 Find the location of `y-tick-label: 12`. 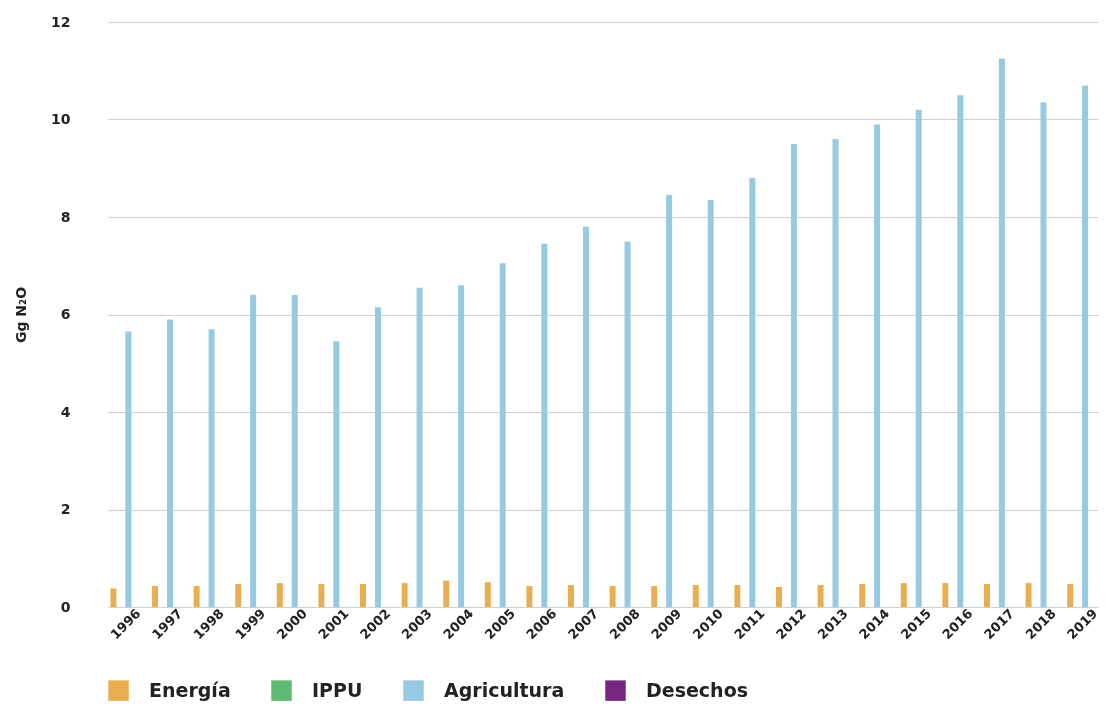

y-tick-label: 12 is located at coordinates (61, 21).